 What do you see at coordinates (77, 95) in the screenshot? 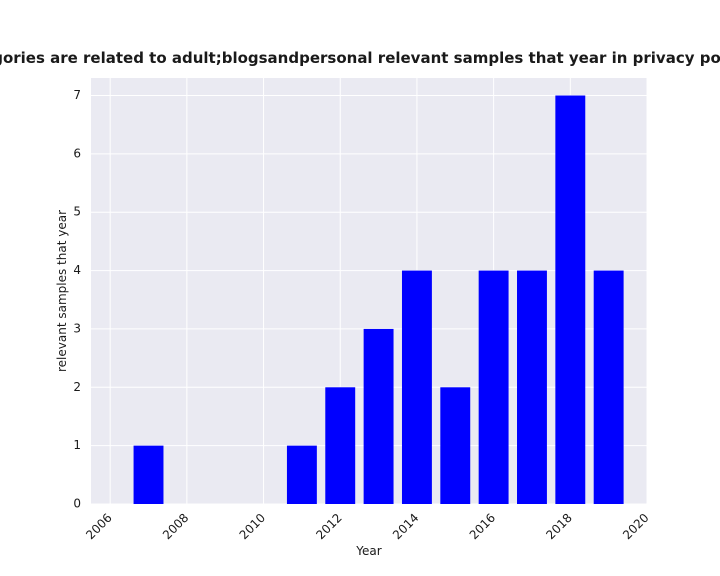
I see `y-tick-label: 7` at bounding box center [77, 95].